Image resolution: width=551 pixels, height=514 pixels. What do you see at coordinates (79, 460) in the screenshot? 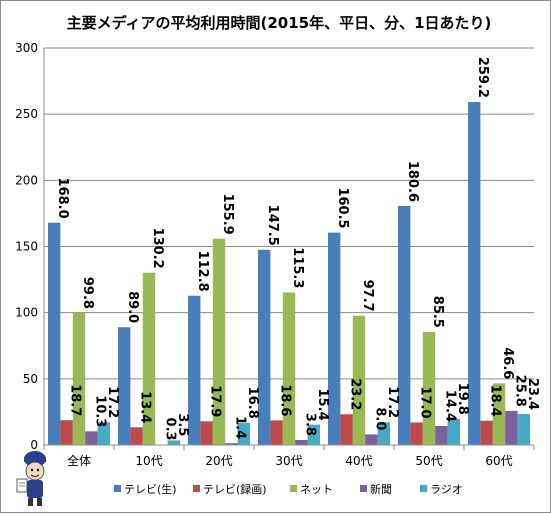
I see `x-tick-label: 全体` at bounding box center [79, 460].